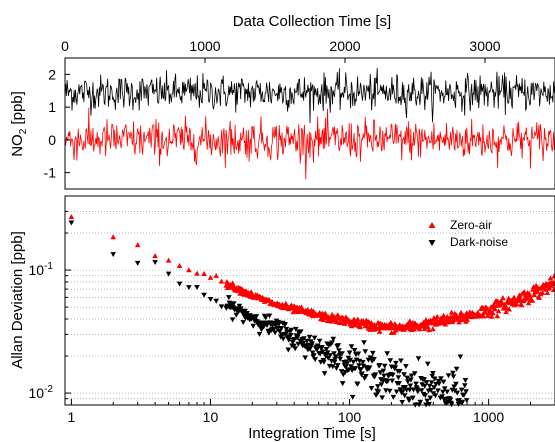 The image size is (555, 442). What do you see at coordinates (344, 46) in the screenshot?
I see `top-x-tick-label: 2000` at bounding box center [344, 46].